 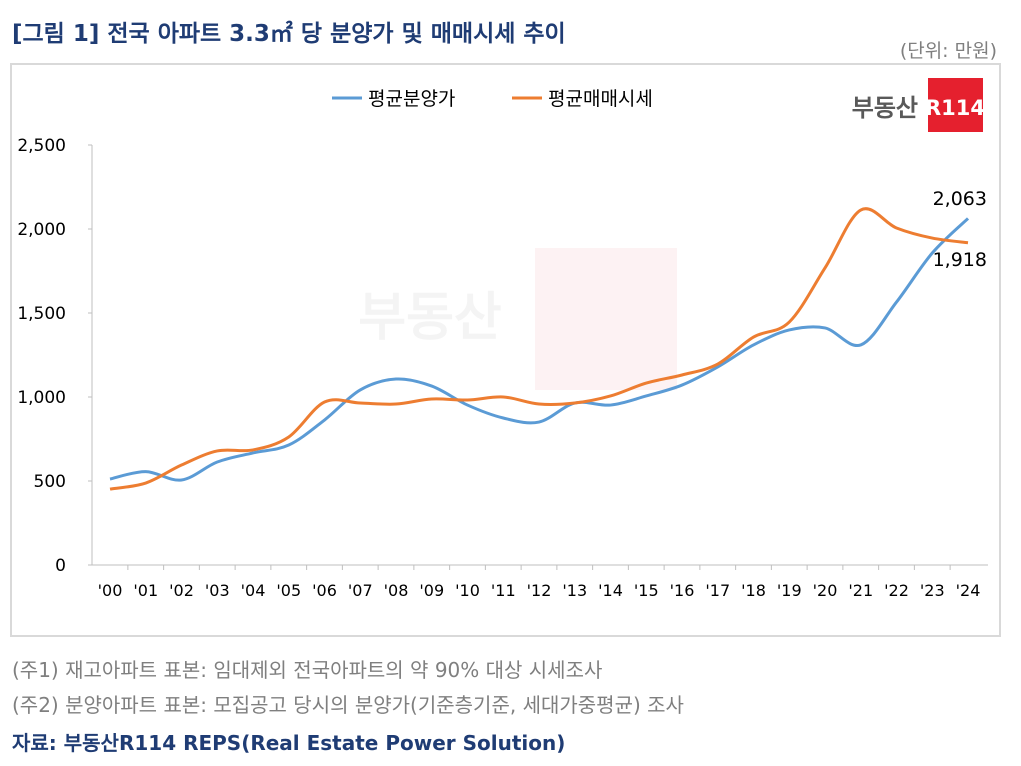 What do you see at coordinates (145, 590) in the screenshot?
I see `x-tick-label: '01` at bounding box center [145, 590].